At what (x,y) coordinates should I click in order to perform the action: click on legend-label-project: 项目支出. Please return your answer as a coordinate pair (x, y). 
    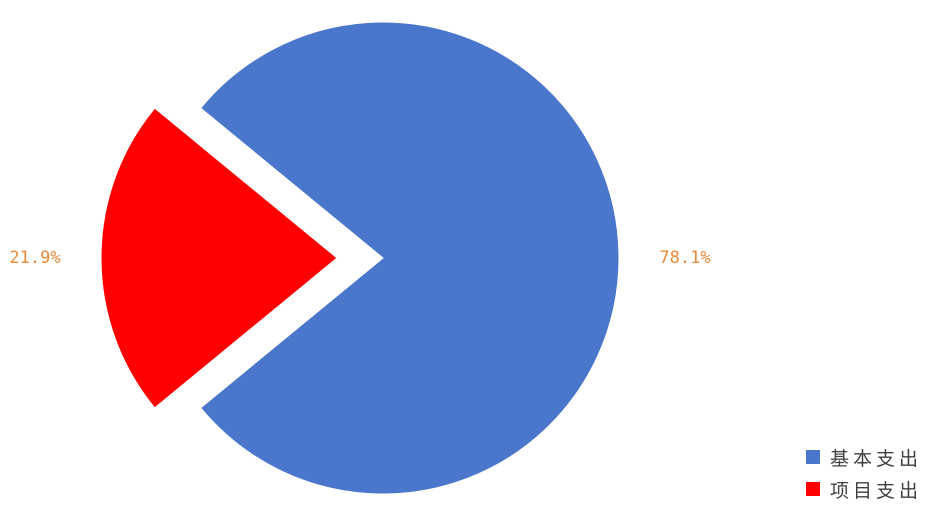
    Looking at the image, I should click on (876, 490).